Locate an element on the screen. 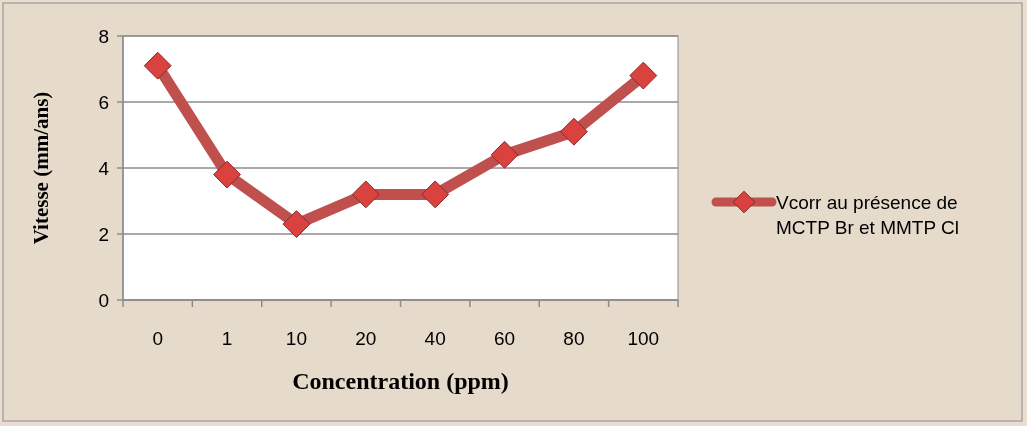 The image size is (1027, 426). x-tick-label: 1 is located at coordinates (227, 338).